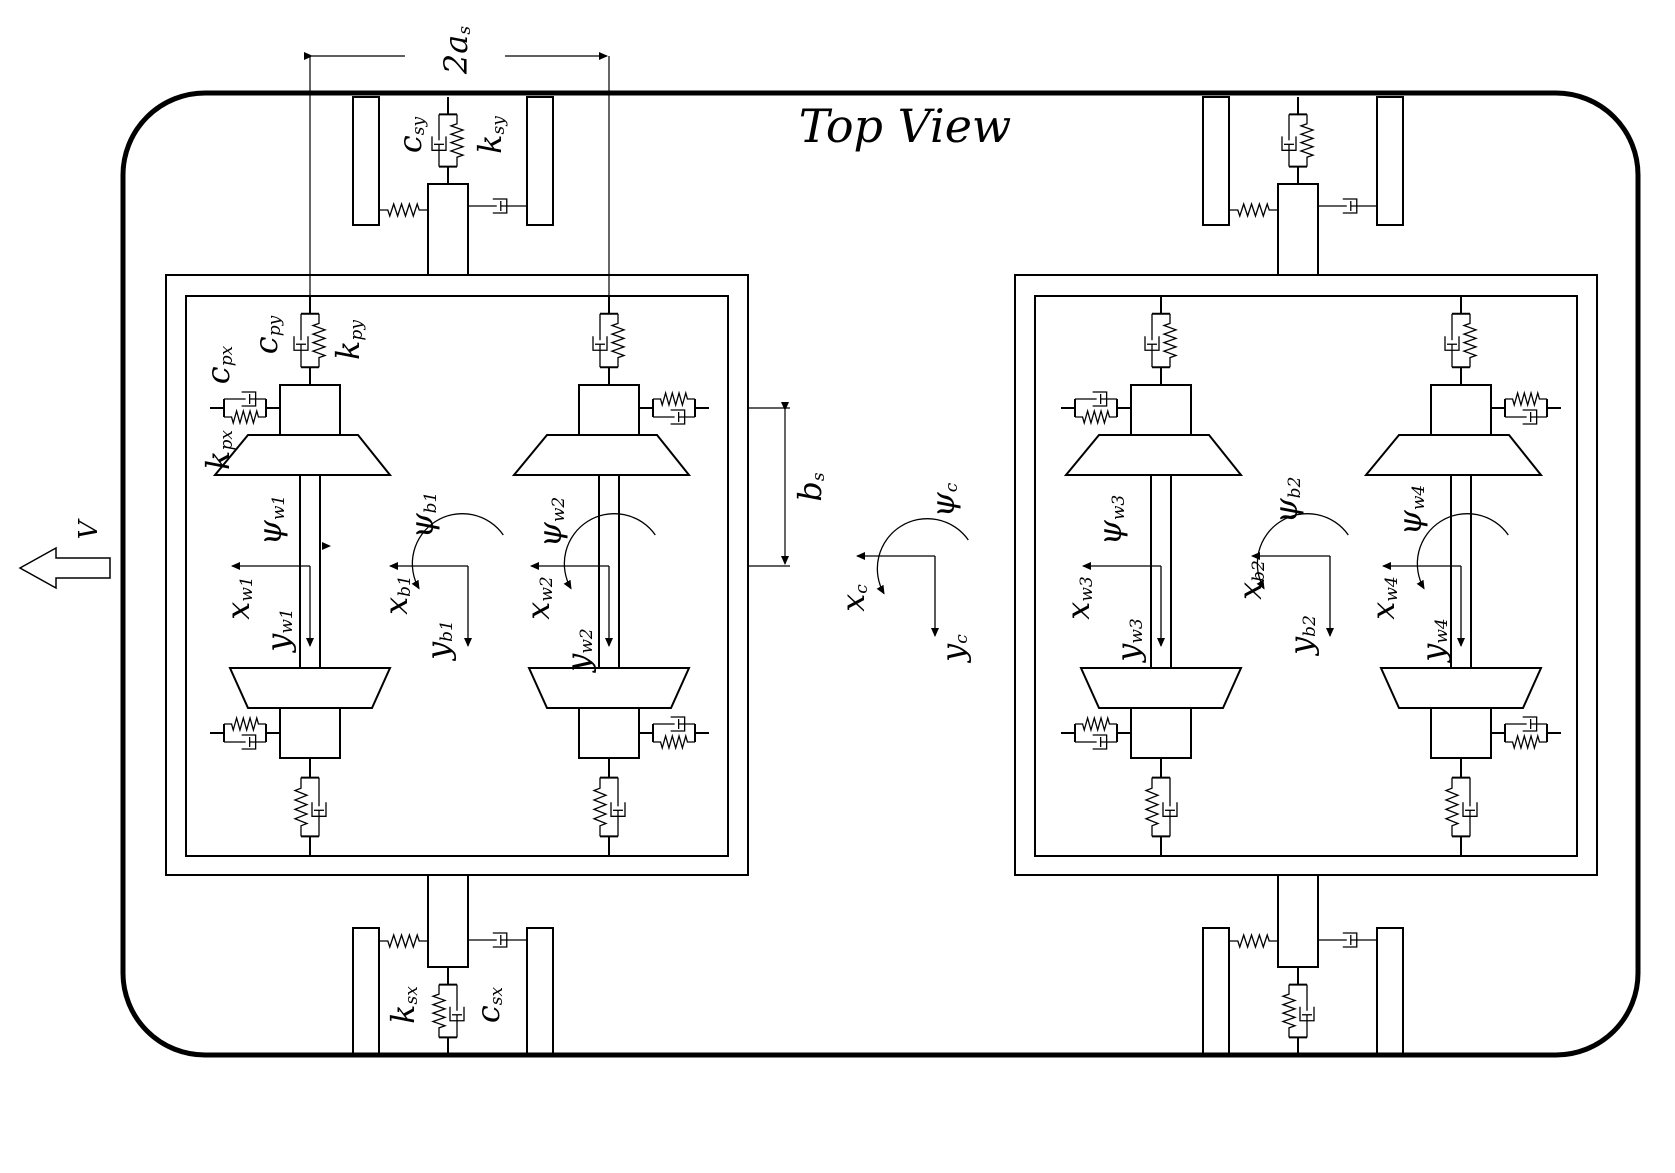  I want to click on secondary-x-damper-front-top, so click(497, 206).